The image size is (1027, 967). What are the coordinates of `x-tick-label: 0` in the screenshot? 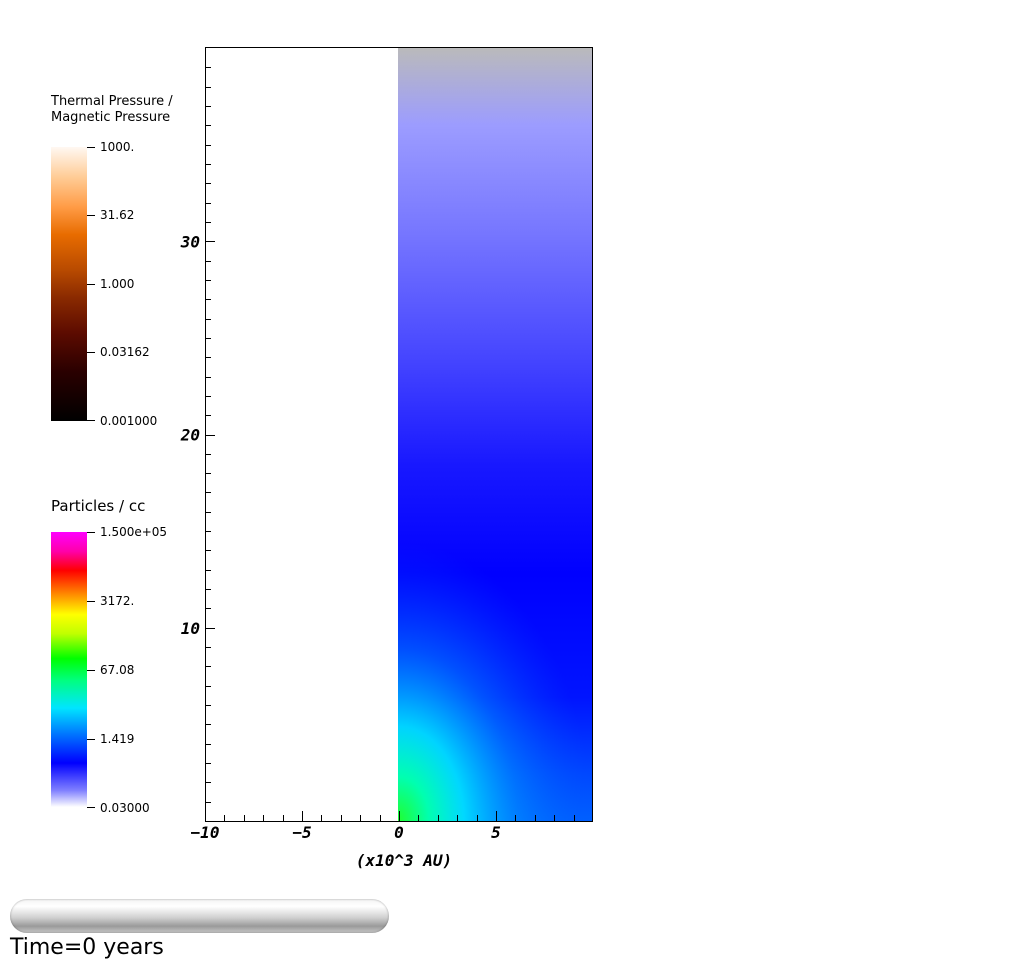 It's located at (399, 832).